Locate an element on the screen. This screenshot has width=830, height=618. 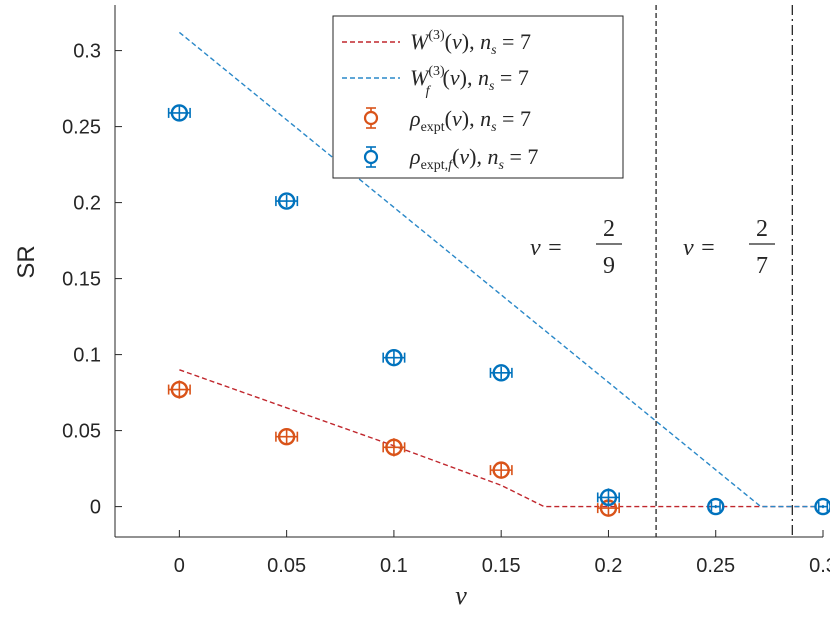
y-tick-label: 0.3 is located at coordinates (87, 52).